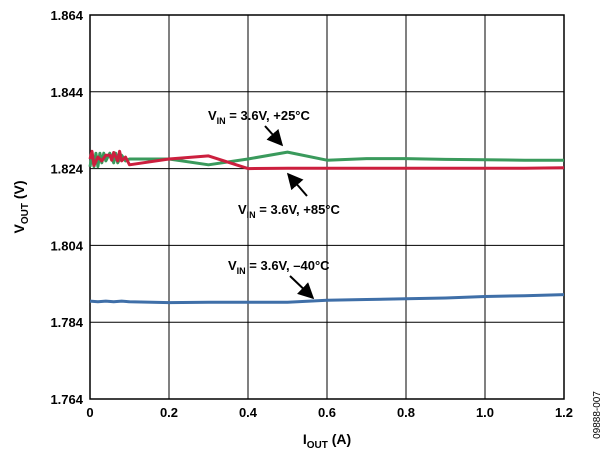 Image resolution: width=610 pixels, height=455 pixels. What do you see at coordinates (301, 287) in the screenshot?
I see `annotation-minus40c-arrow` at bounding box center [301, 287].